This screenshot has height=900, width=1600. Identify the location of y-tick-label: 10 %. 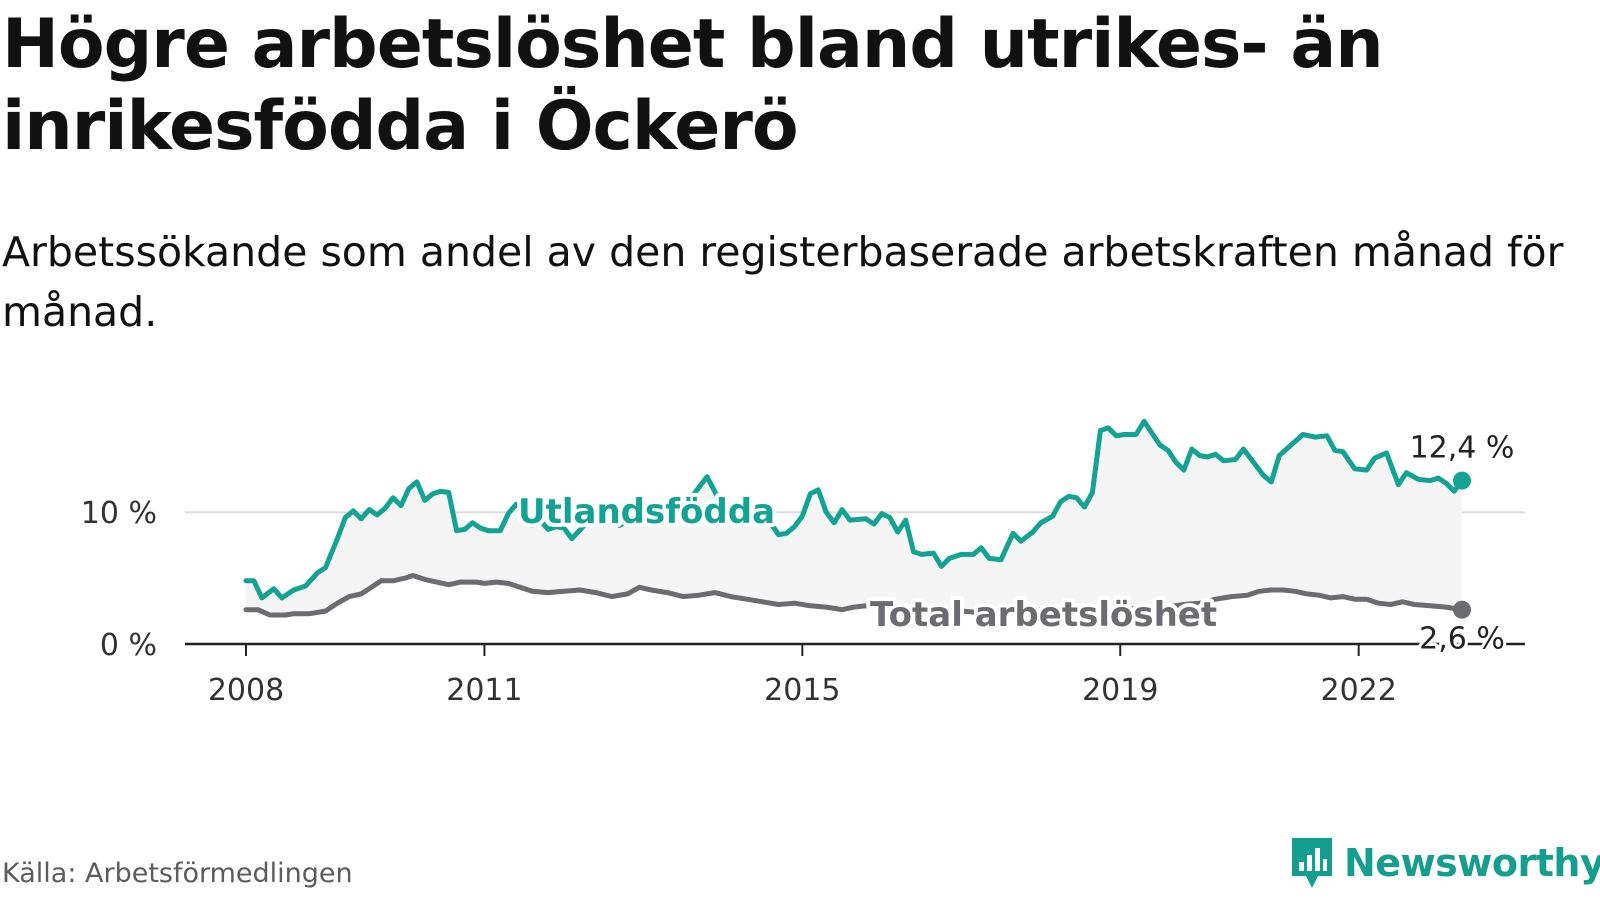
(119, 513).